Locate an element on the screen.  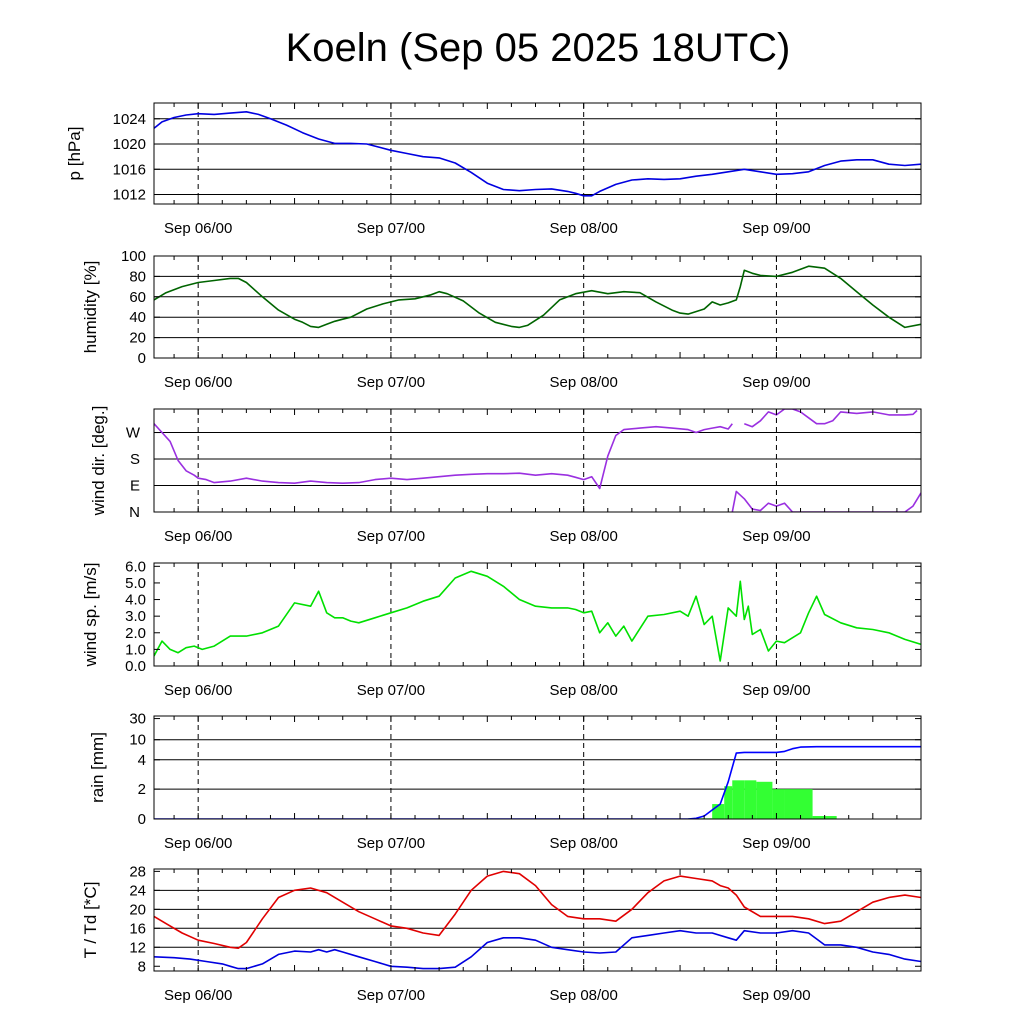
y-tick-label: 16 is located at coordinates (137, 928).